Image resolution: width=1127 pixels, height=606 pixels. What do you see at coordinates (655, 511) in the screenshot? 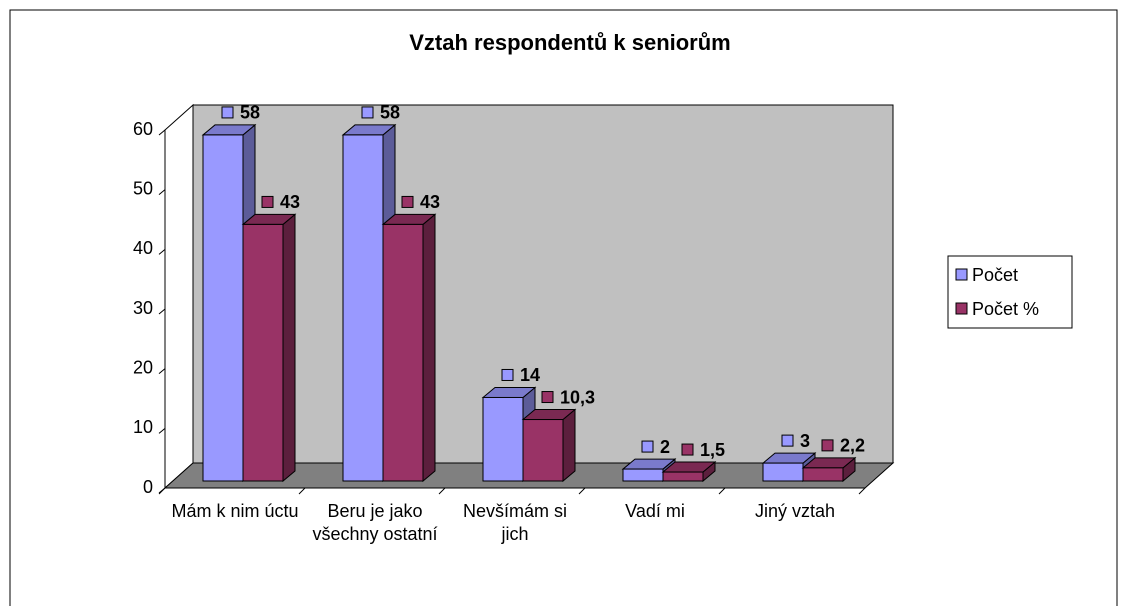
I see `x-tick-label: Vadí mi` at bounding box center [655, 511].